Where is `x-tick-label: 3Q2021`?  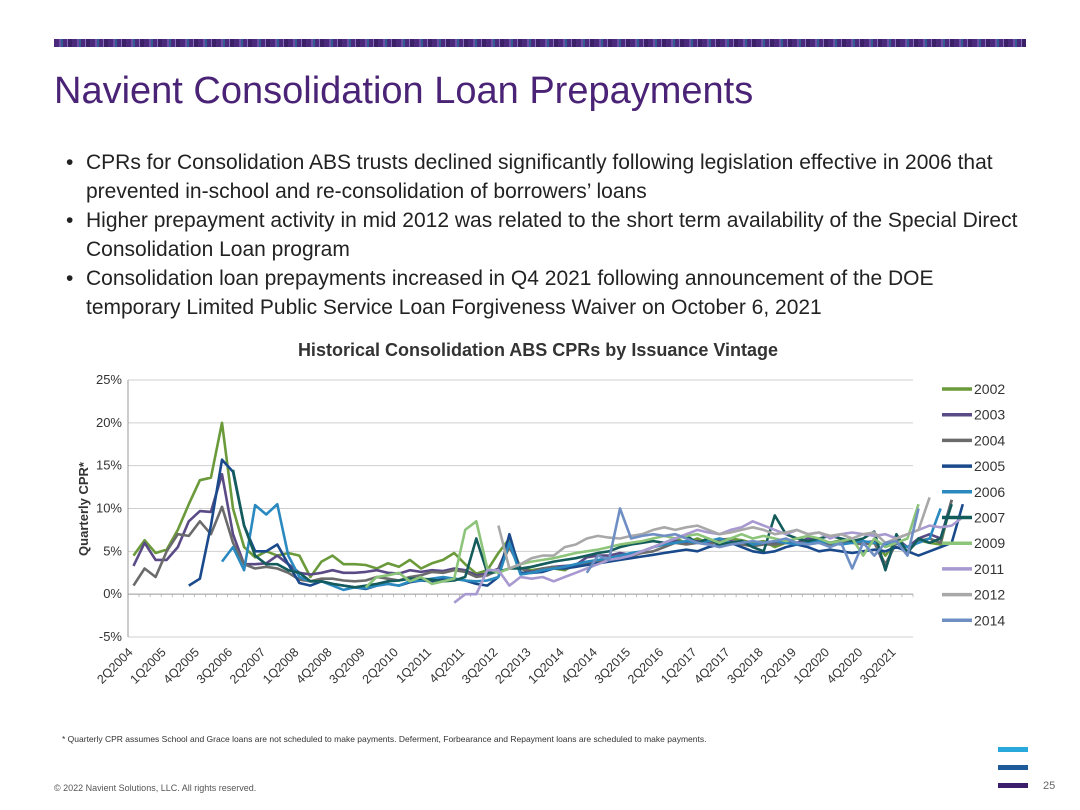
x-tick-label: 3Q2021 is located at coordinates (877, 665).